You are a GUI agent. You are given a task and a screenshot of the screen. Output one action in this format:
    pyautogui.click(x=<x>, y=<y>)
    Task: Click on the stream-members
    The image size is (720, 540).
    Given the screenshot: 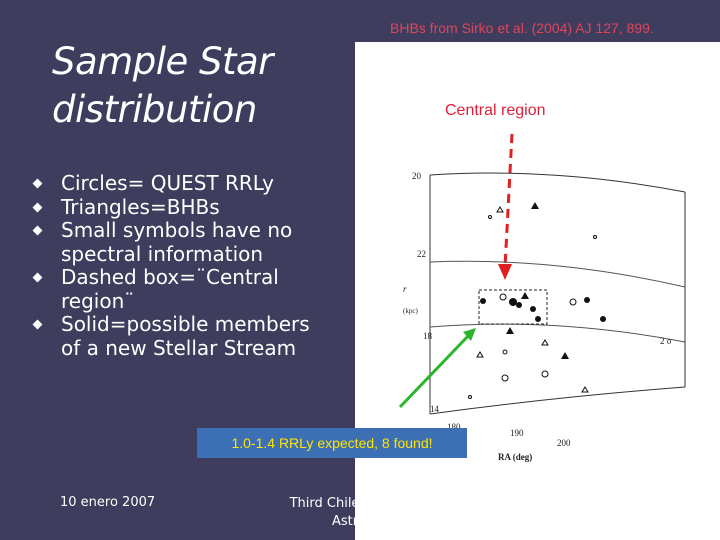 What is the action you would take?
    pyautogui.click(x=543, y=280)
    